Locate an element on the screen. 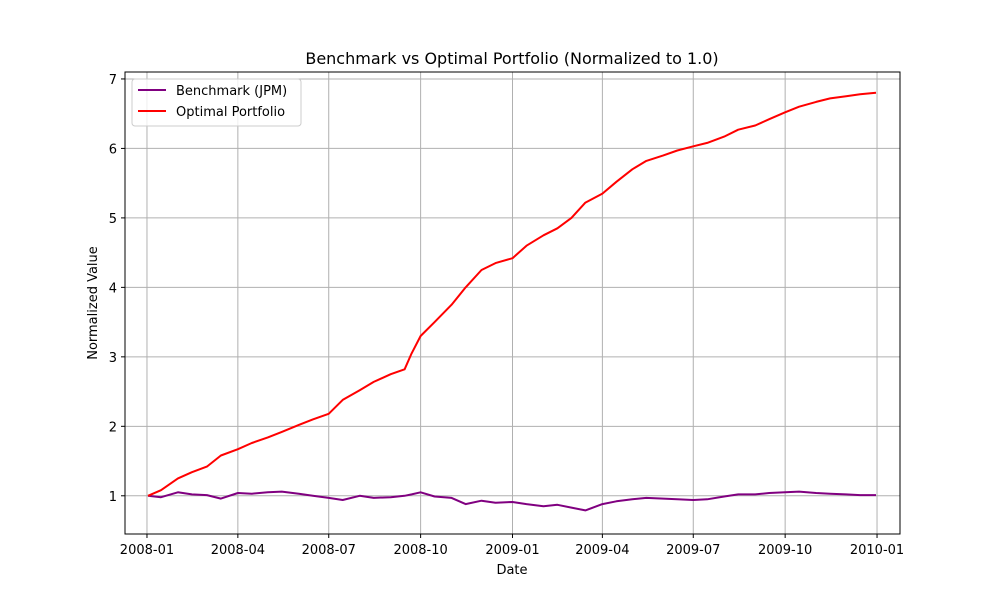 This screenshot has height=600, width=1000. x-tick-label: 2008-10 is located at coordinates (420, 550).